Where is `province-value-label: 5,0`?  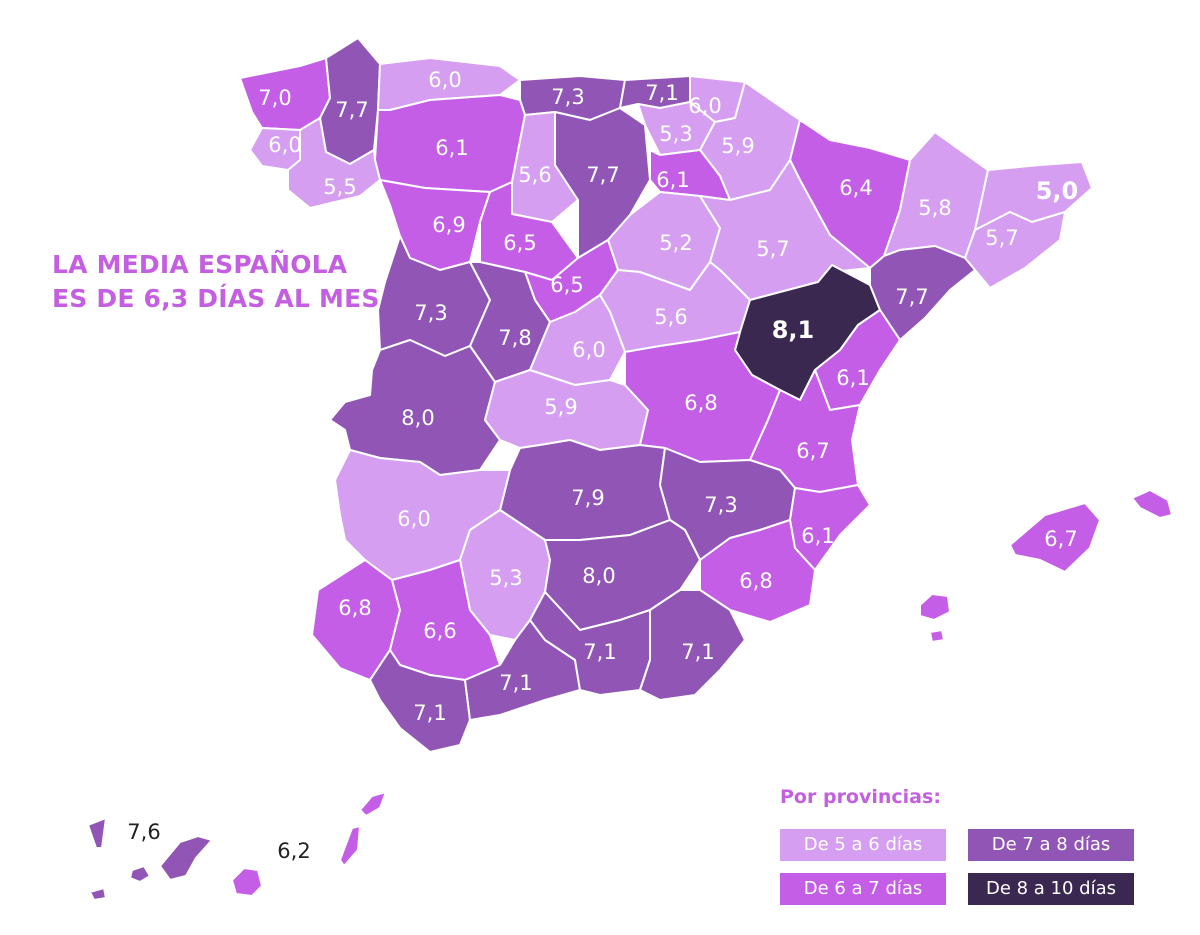
province-value-label: 5,0 is located at coordinates (1057, 191).